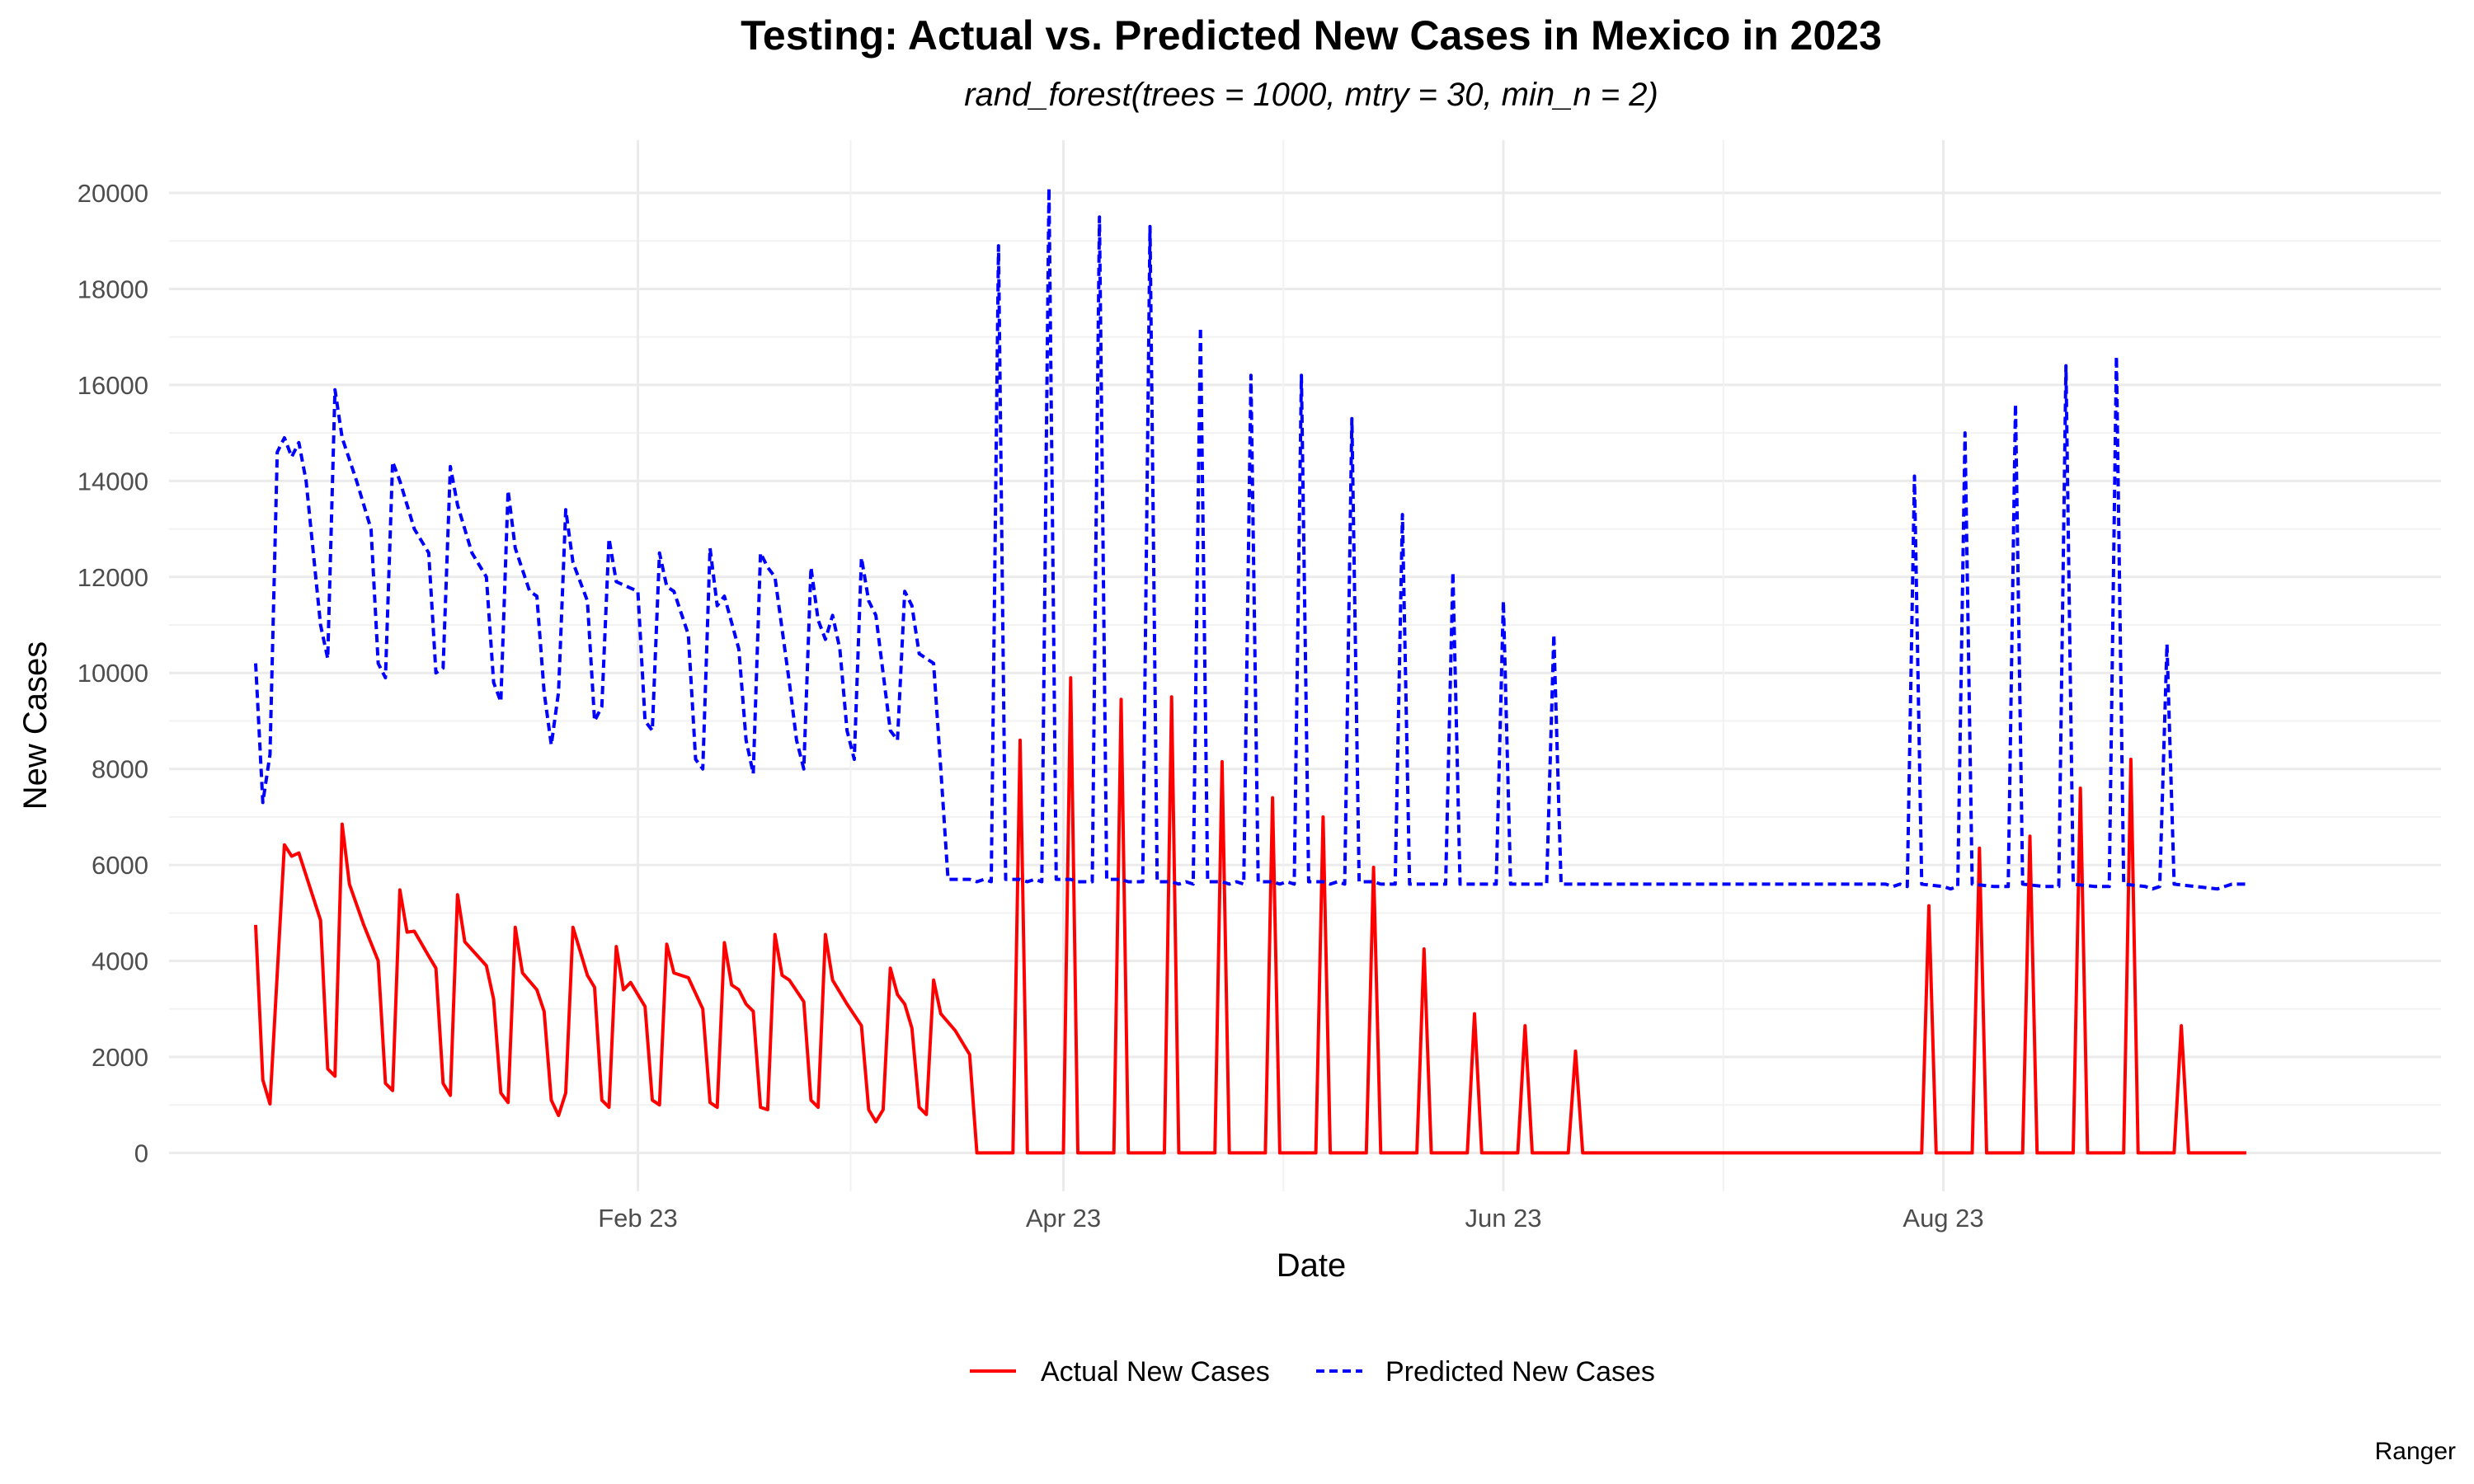  I want to click on legend: Actual New Cases Predicted New Cases, so click(1312, 1372).